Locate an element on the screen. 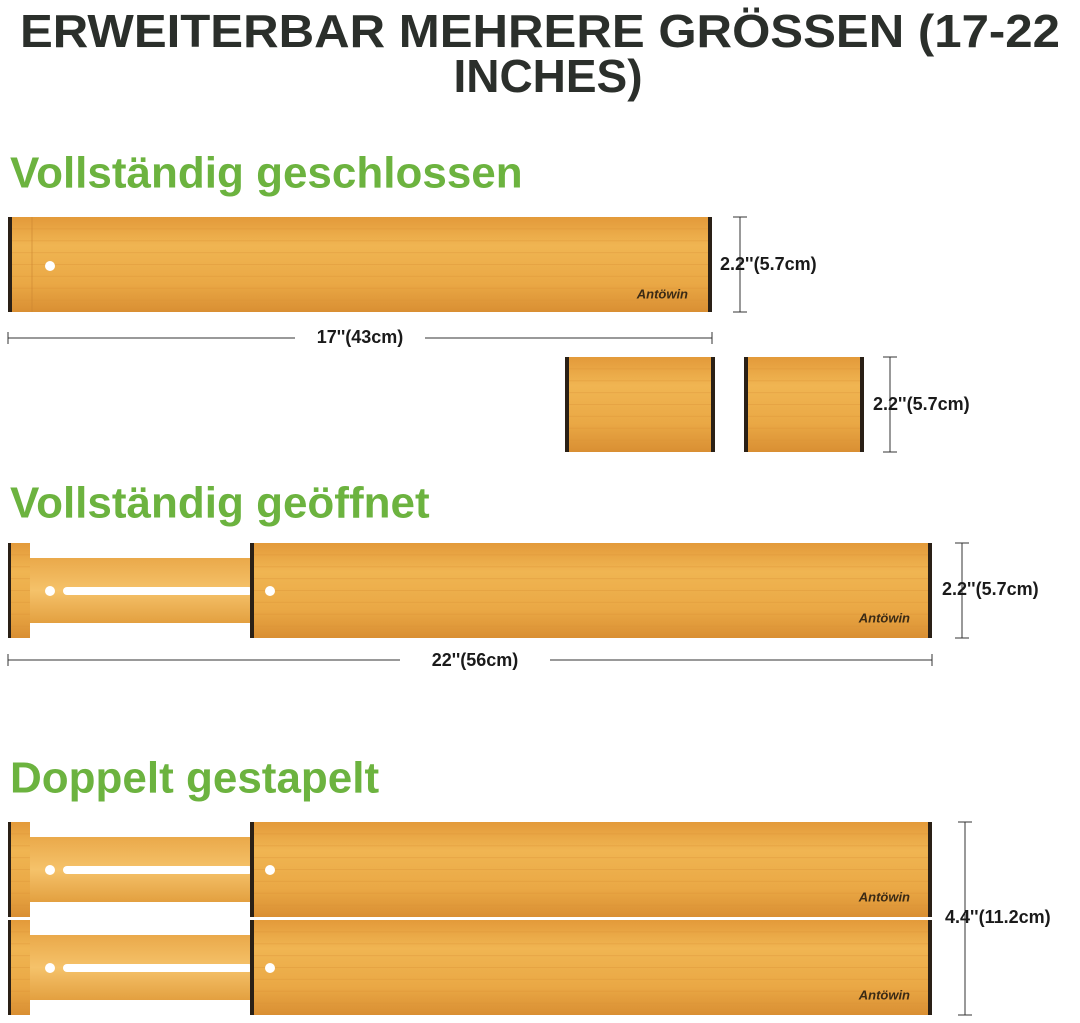  dimension-label: 22''(56cm) is located at coordinates (475, 660).